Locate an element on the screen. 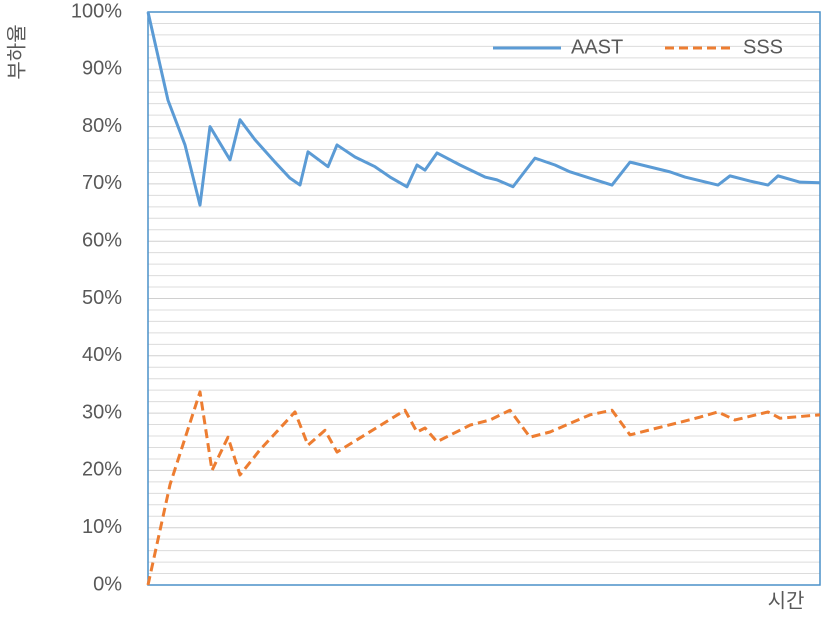 The height and width of the screenshot is (618, 827). y-tick-label: 30% is located at coordinates (102, 412).